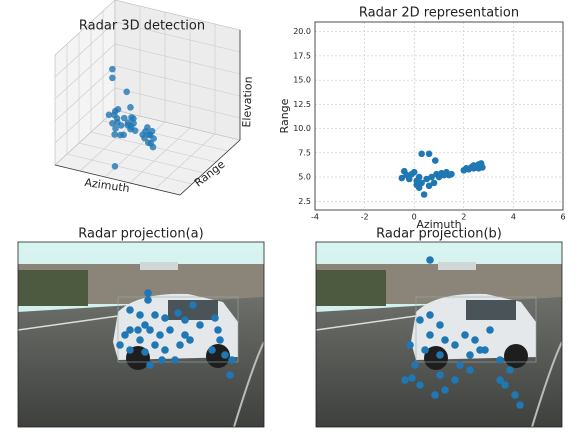  Describe the element at coordinates (302, 31) in the screenshot. I see `y-tick-label: 20.0` at that location.